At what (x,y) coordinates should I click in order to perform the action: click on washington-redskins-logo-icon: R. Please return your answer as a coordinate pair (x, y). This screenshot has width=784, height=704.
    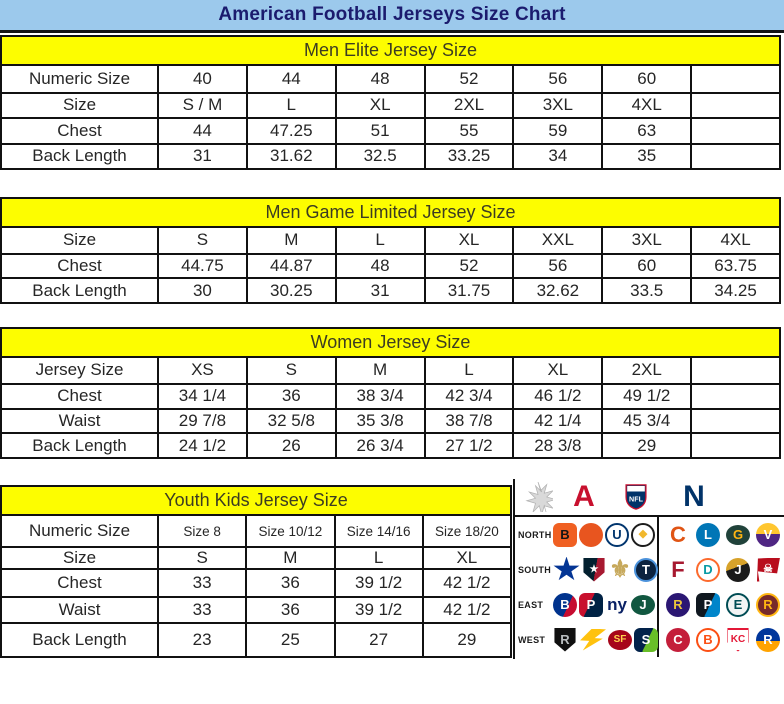
    Looking at the image, I should click on (768, 604).